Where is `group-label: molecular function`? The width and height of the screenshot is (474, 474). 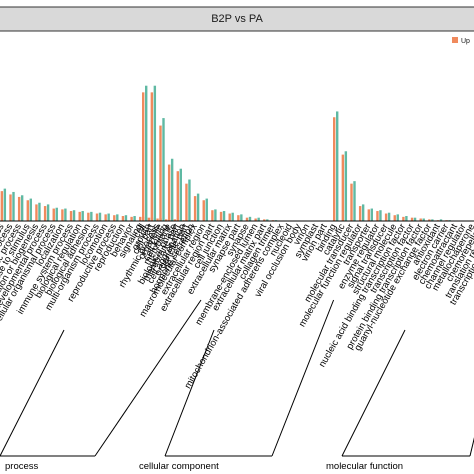
group-label: molecular function is located at coordinates (364, 466).